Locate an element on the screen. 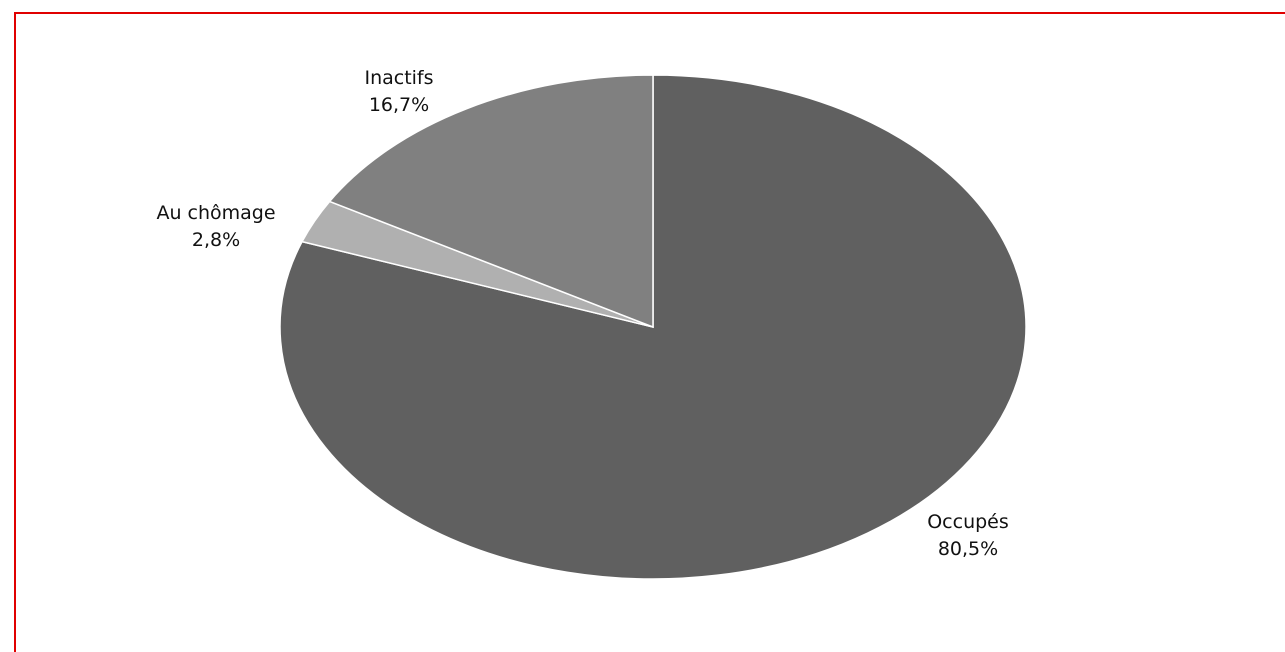  slice-label: Au chômage is located at coordinates (215, 213).